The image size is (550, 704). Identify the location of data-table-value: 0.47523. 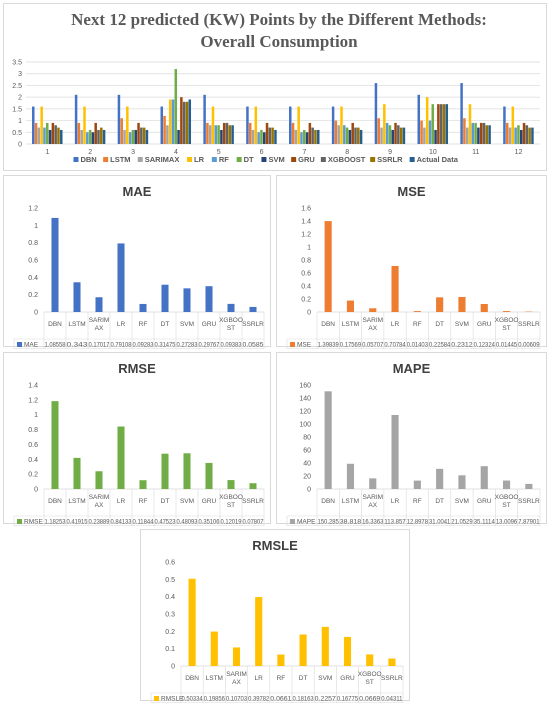
(166, 522).